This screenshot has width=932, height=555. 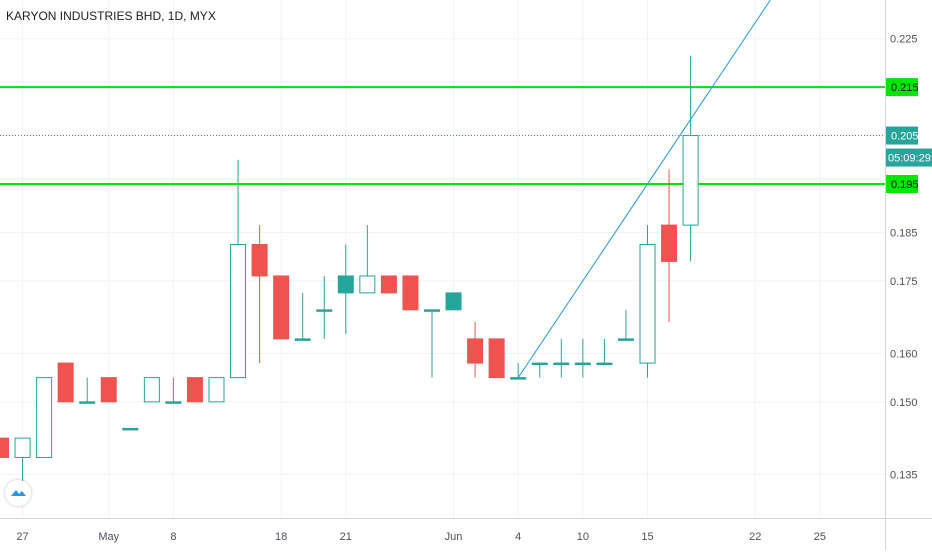 I want to click on time-tick-label: 22, so click(x=755, y=537).